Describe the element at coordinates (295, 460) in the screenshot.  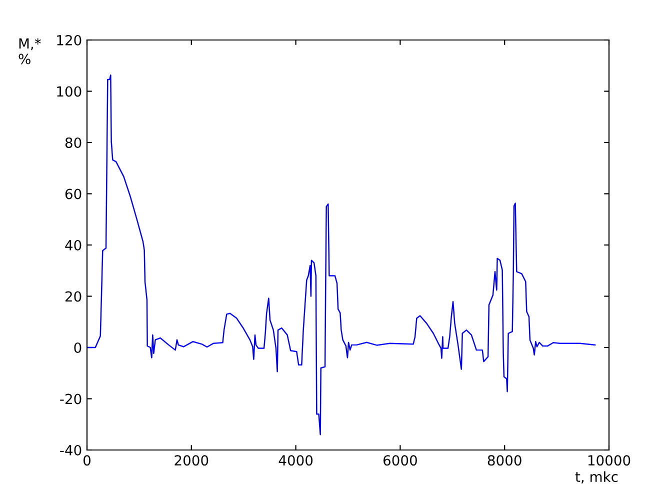
I see `x-tick-label: 4000` at that location.